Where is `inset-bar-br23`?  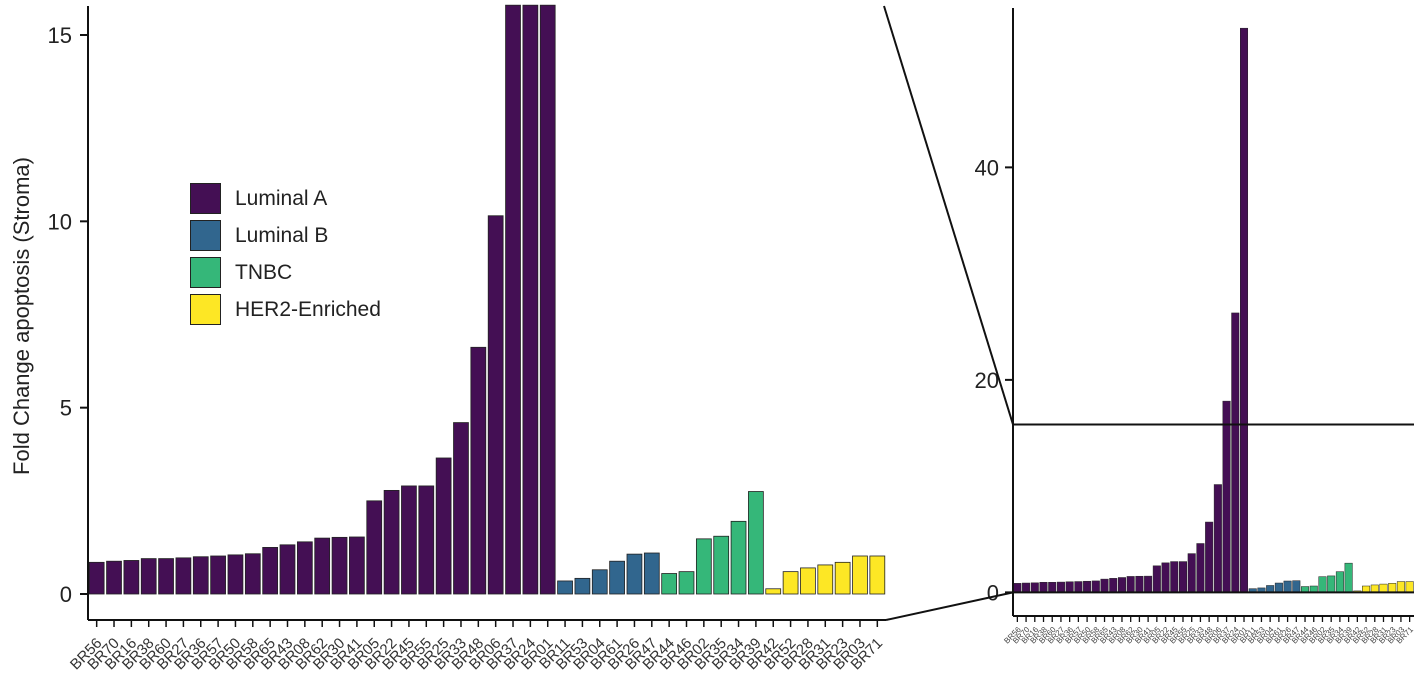 inset-bar-br23 is located at coordinates (1392, 588).